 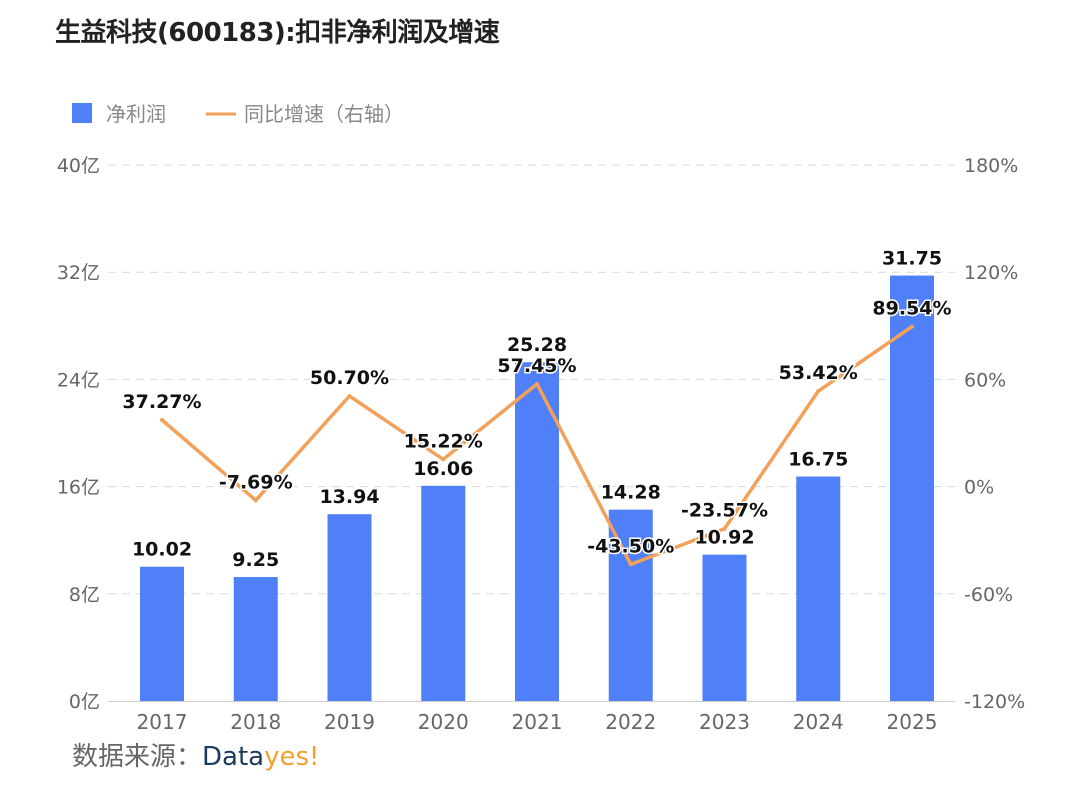 I want to click on growth-point-2022, so click(x=630, y=564).